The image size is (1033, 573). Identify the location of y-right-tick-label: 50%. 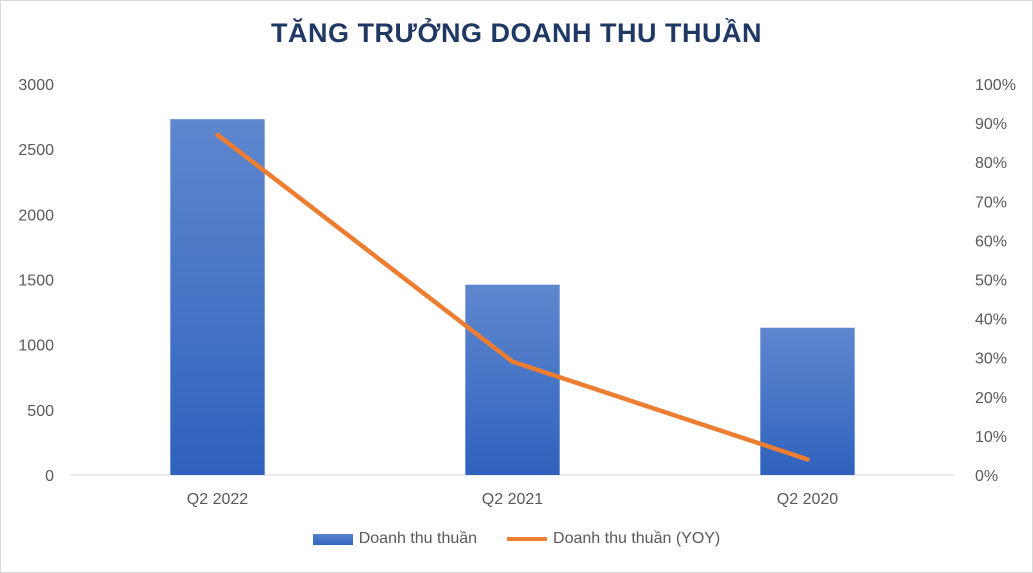
(991, 281).